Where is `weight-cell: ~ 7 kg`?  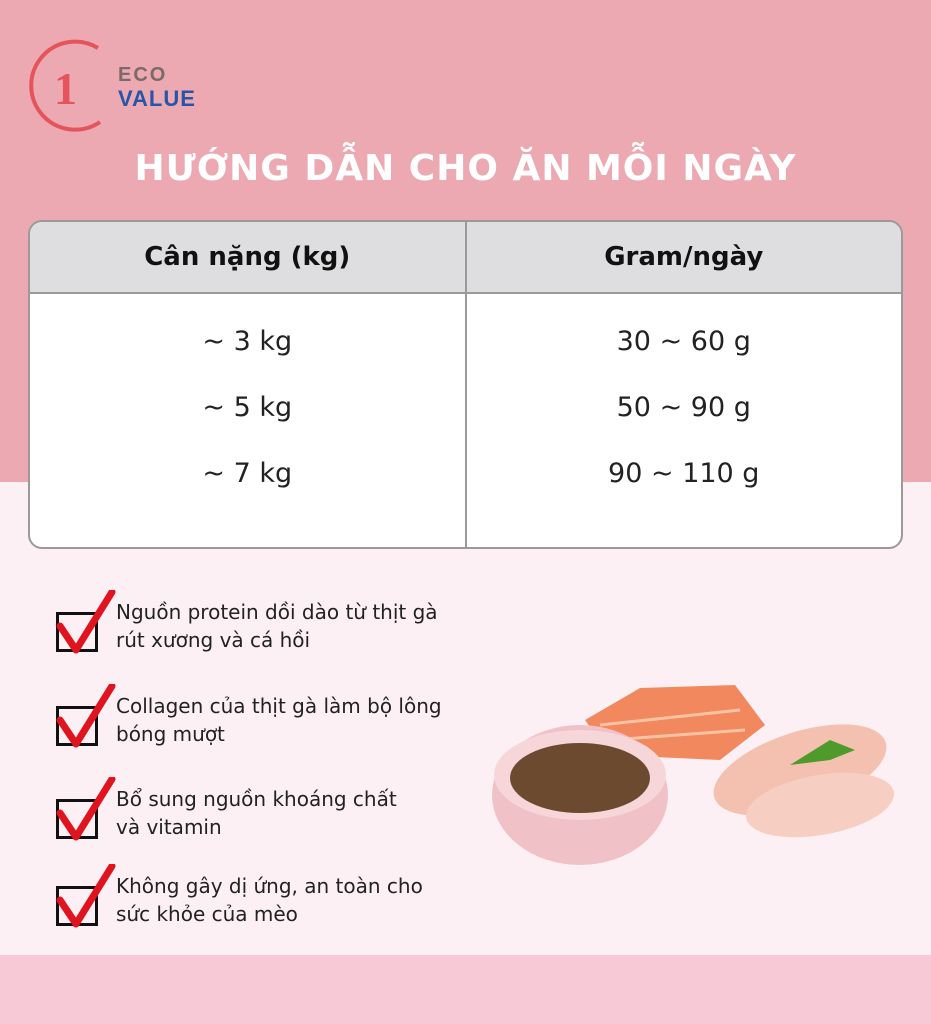 weight-cell: ~ 7 kg is located at coordinates (247, 473).